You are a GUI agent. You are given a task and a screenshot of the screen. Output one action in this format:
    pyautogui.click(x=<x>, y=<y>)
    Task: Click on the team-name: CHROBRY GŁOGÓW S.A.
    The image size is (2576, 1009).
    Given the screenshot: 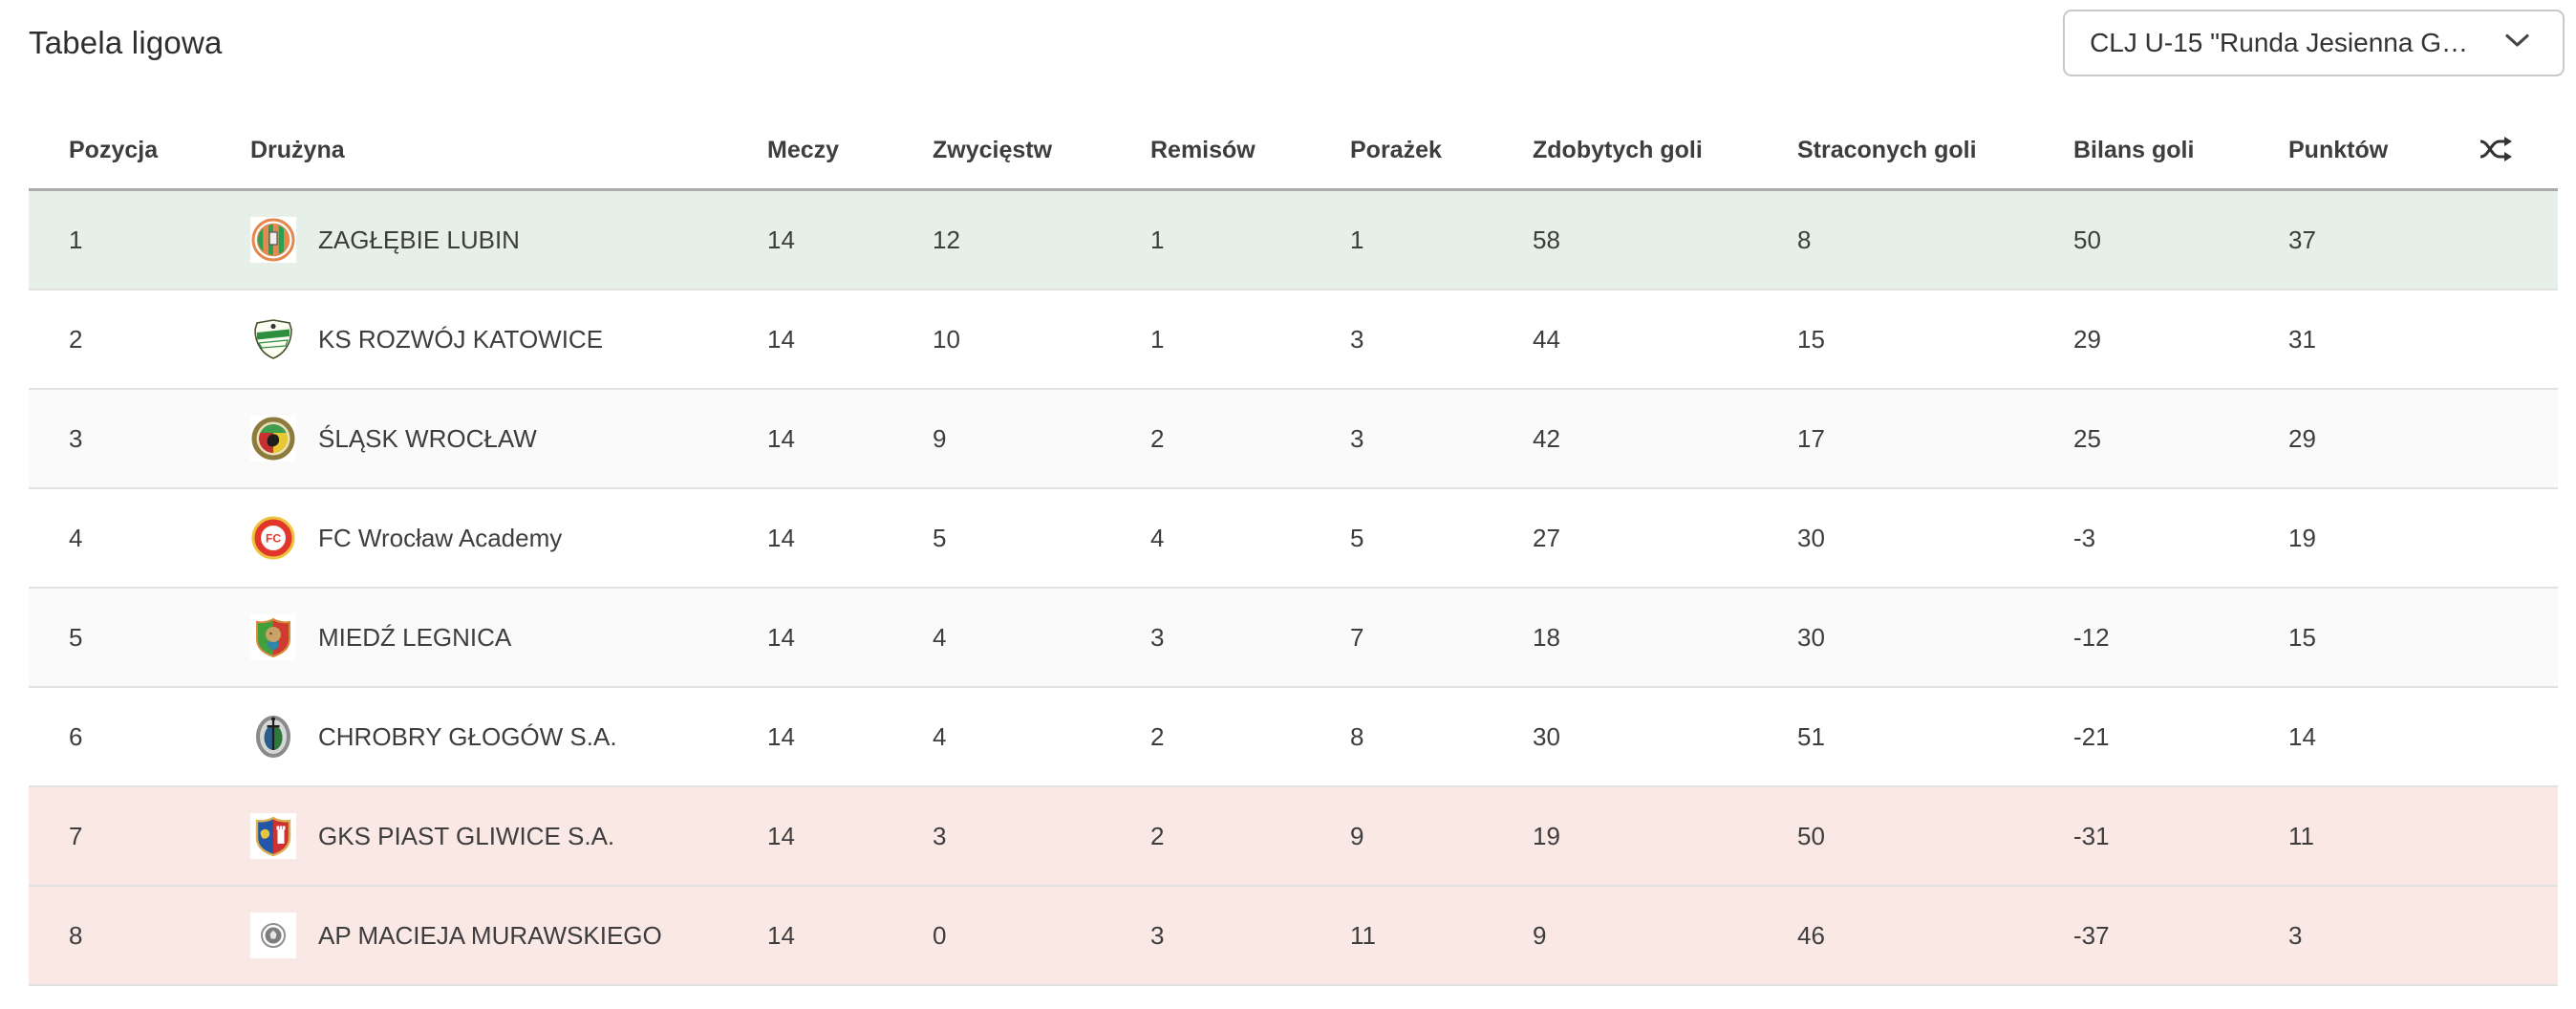 What is the action you would take?
    pyautogui.click(x=467, y=736)
    